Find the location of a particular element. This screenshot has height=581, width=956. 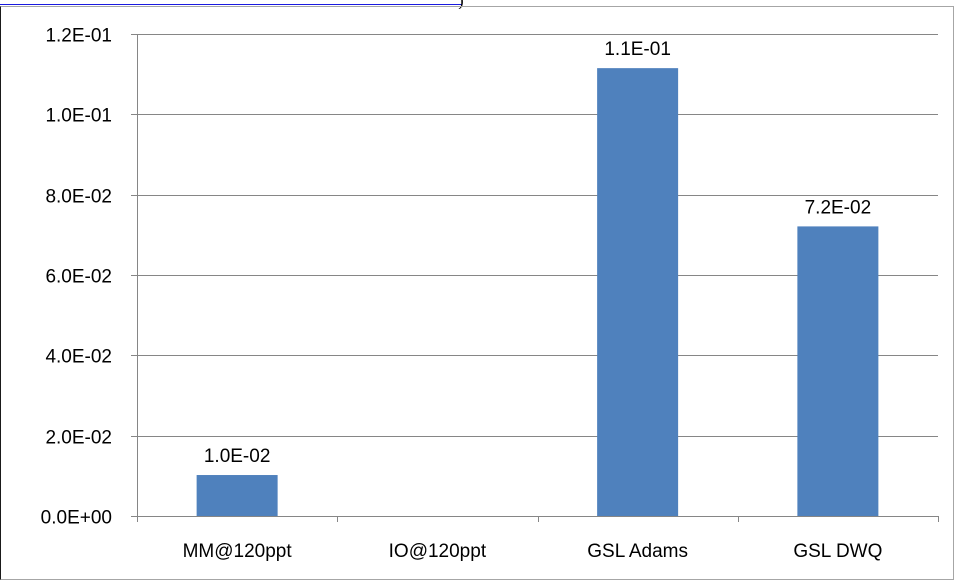

bar-mm-120ppt is located at coordinates (237, 495).